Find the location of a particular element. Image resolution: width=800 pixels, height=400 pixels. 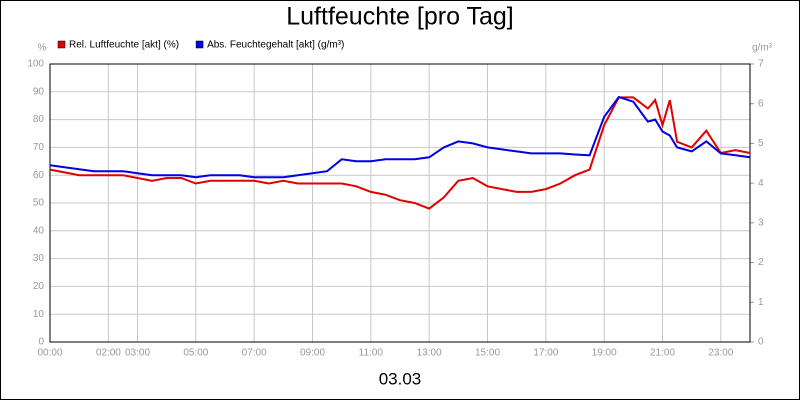

x-tick-label: 15:00 is located at coordinates (487, 353).